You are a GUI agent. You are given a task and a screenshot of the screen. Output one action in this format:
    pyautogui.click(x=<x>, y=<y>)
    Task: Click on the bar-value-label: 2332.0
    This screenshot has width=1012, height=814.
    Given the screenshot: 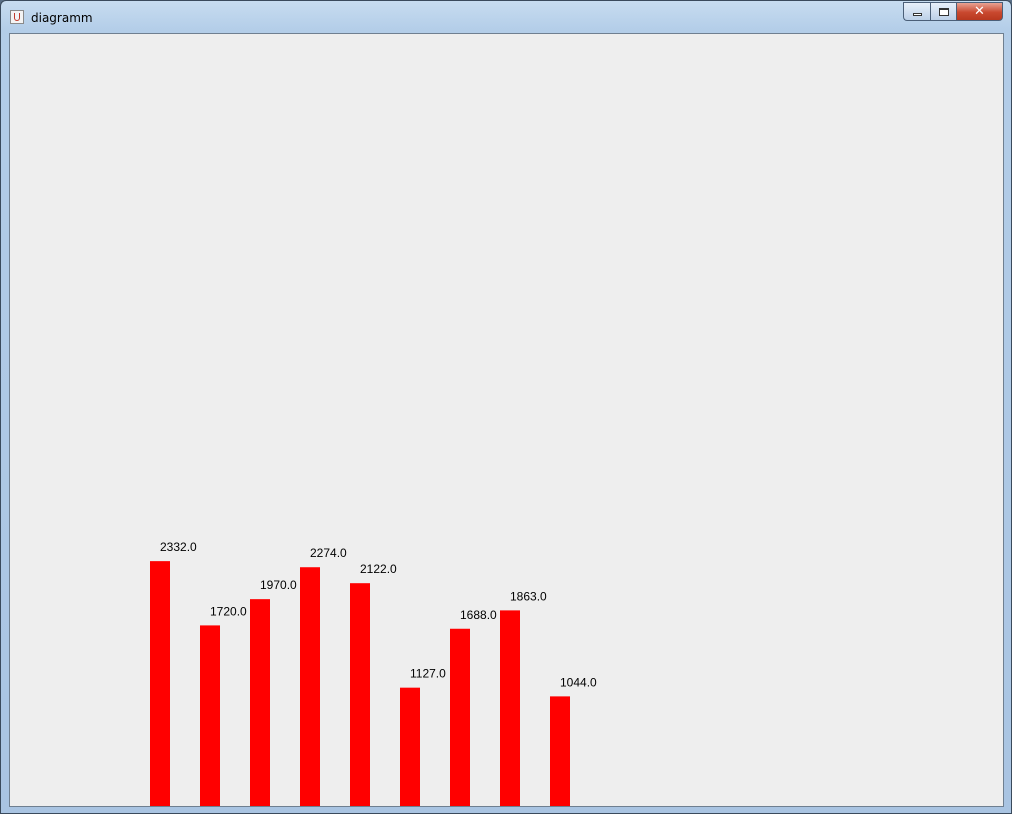 What is the action you would take?
    pyautogui.click(x=178, y=547)
    